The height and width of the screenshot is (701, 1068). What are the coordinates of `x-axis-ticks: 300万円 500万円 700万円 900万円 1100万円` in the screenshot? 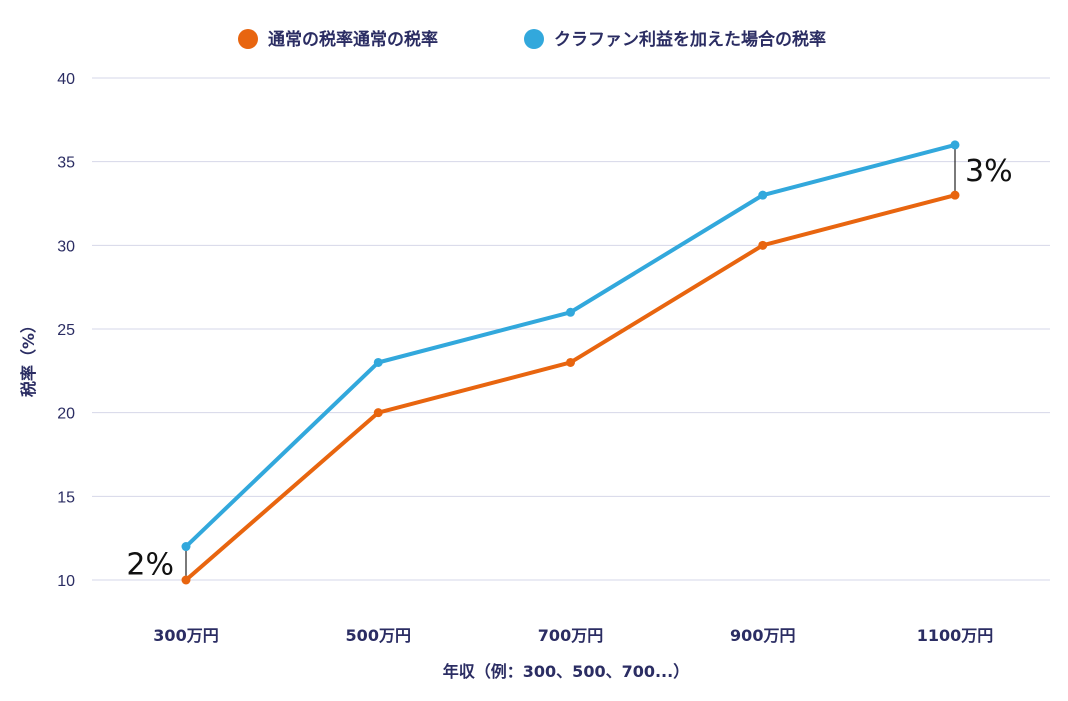 It's located at (573, 635).